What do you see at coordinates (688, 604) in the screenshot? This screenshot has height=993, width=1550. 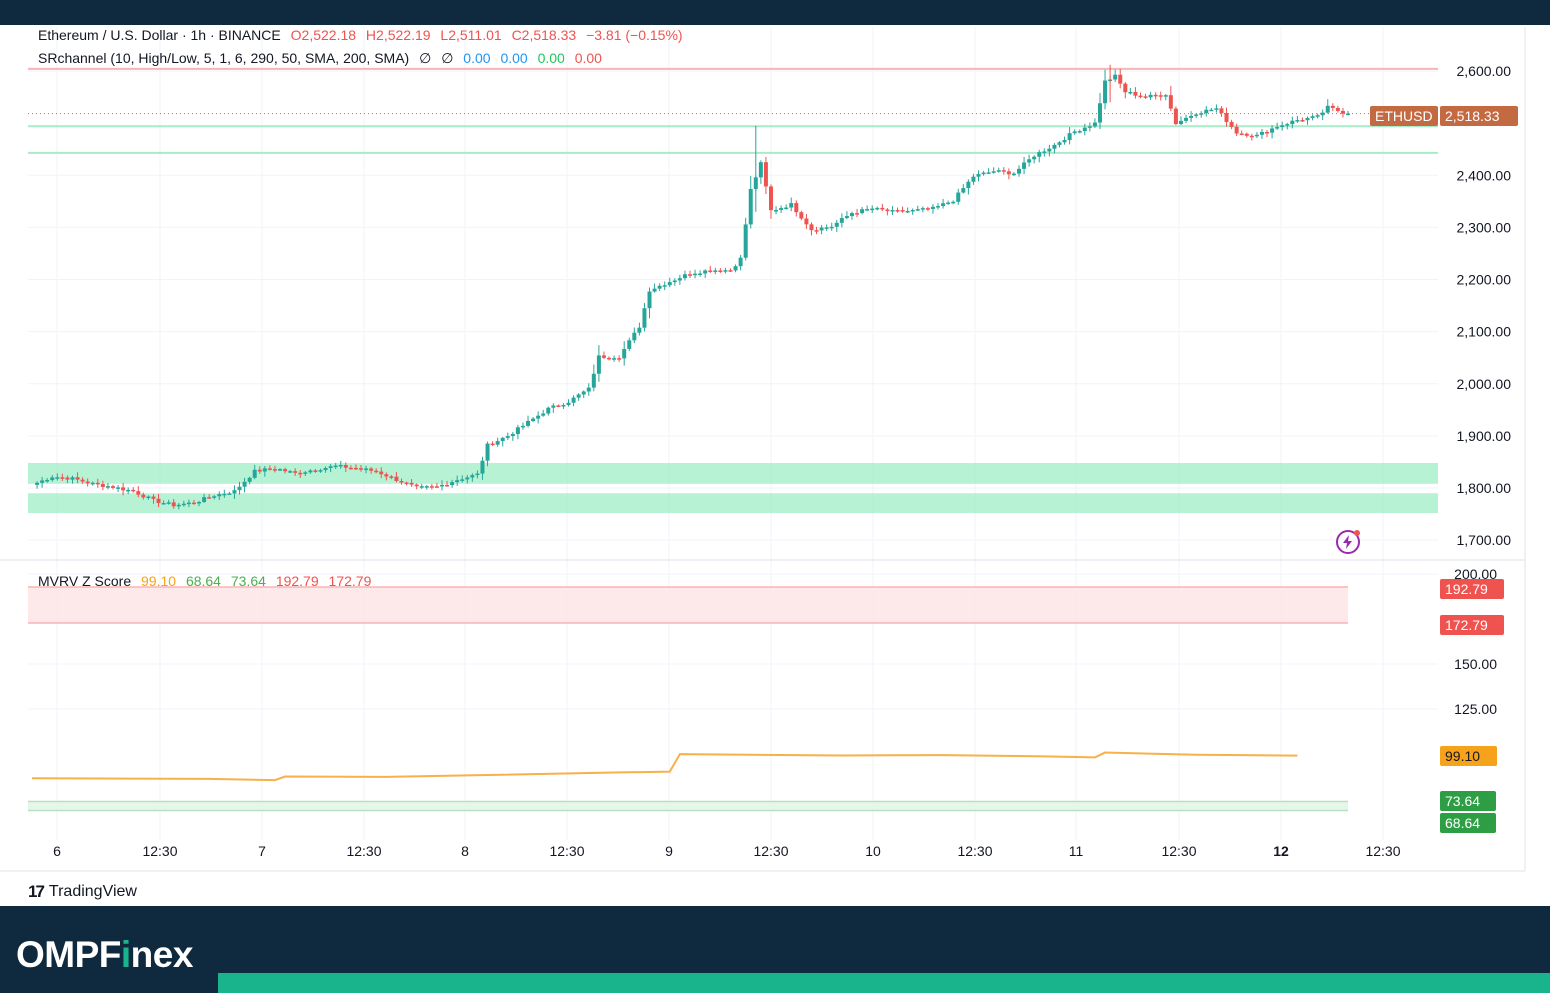 I see `mvrv-red-band` at bounding box center [688, 604].